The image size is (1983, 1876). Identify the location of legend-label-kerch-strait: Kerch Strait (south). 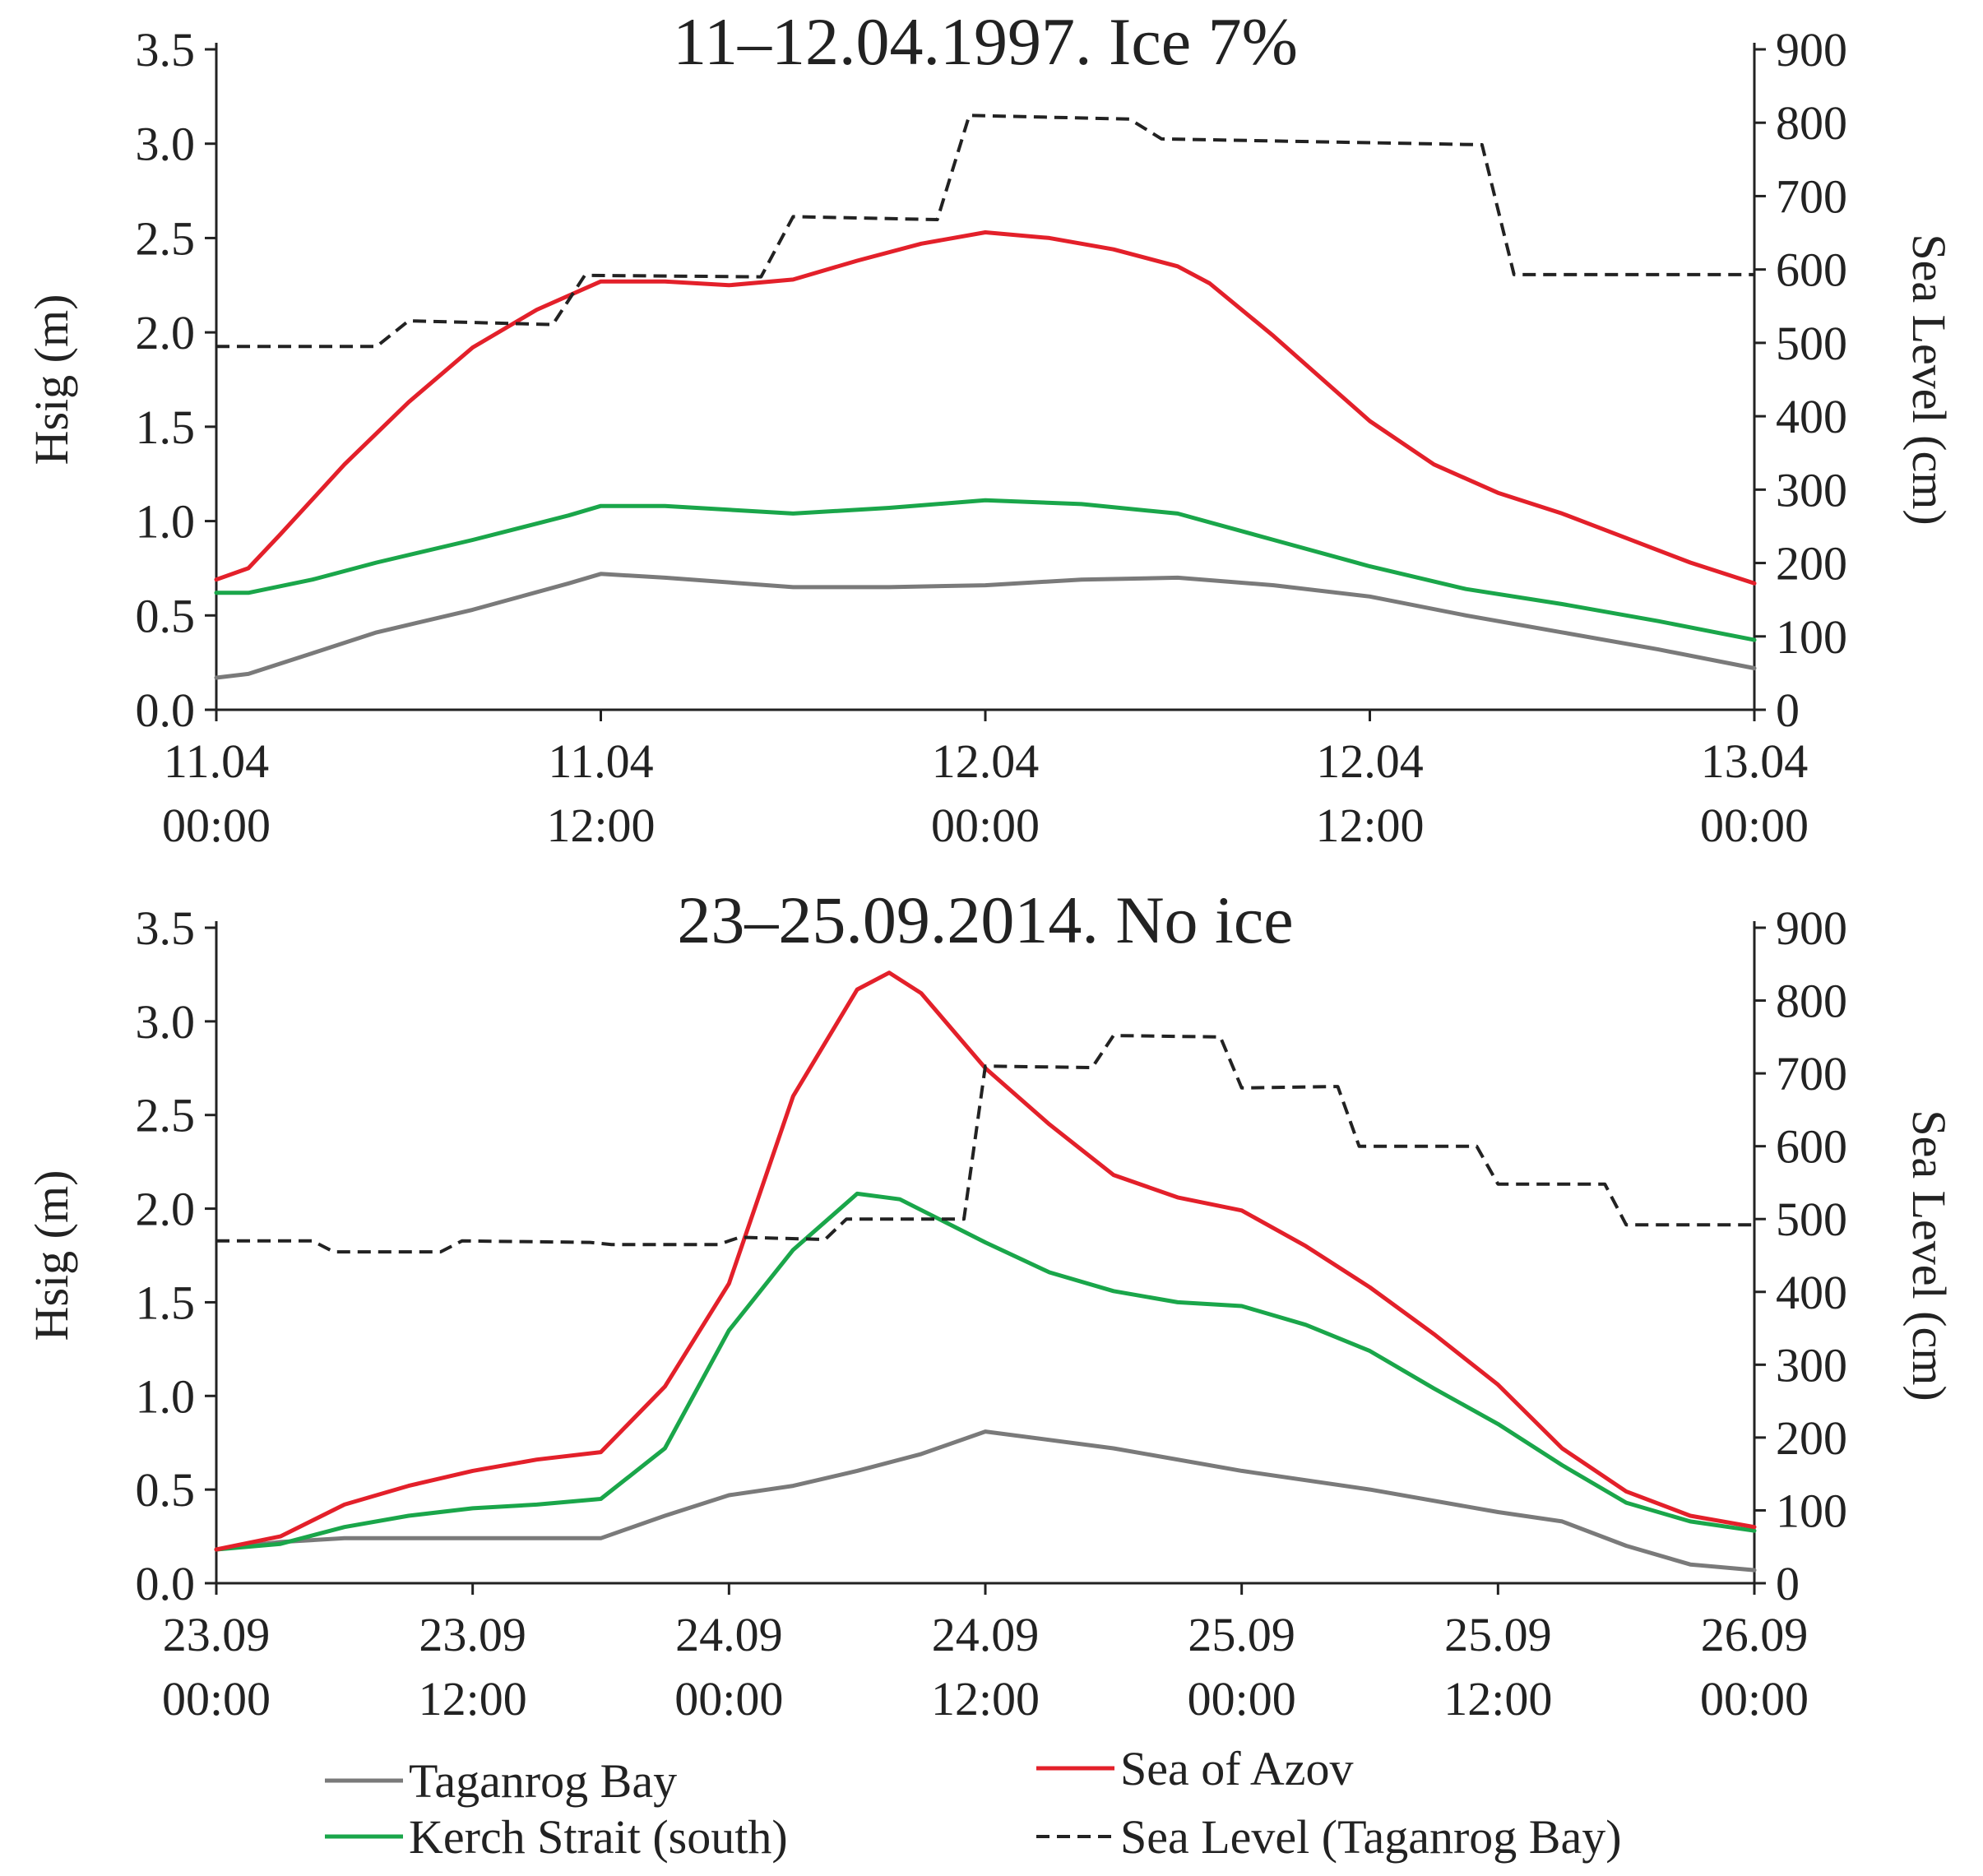
(599, 1837).